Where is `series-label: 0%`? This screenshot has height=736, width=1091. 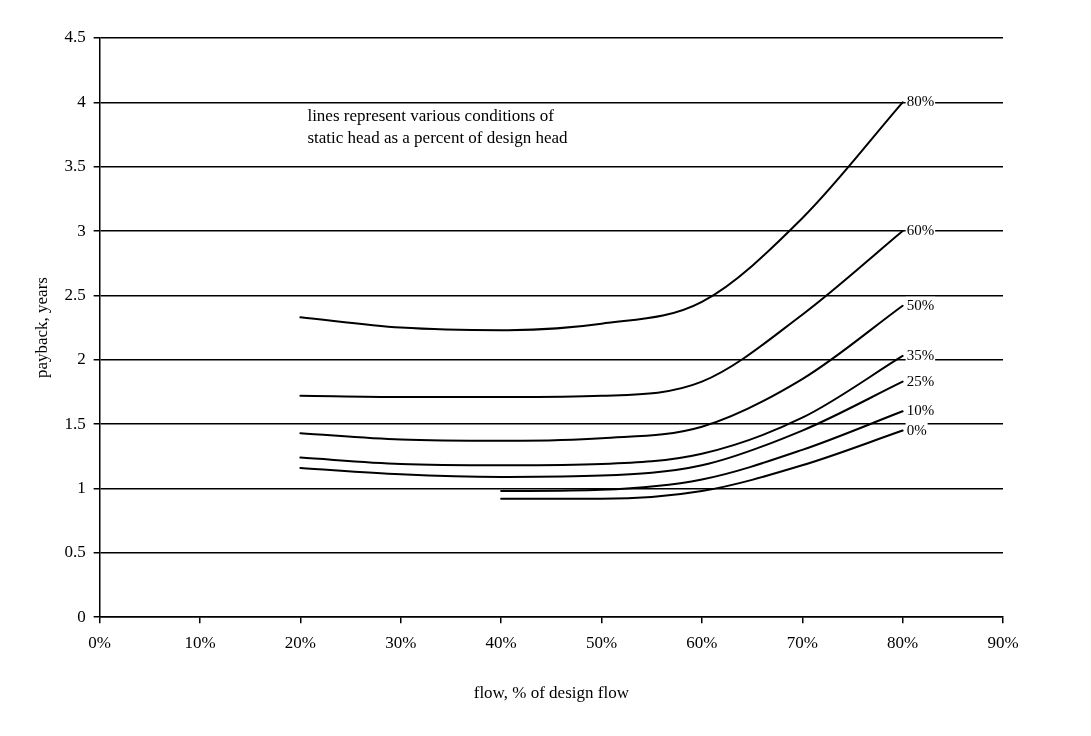
series-label: 0% is located at coordinates (916, 429).